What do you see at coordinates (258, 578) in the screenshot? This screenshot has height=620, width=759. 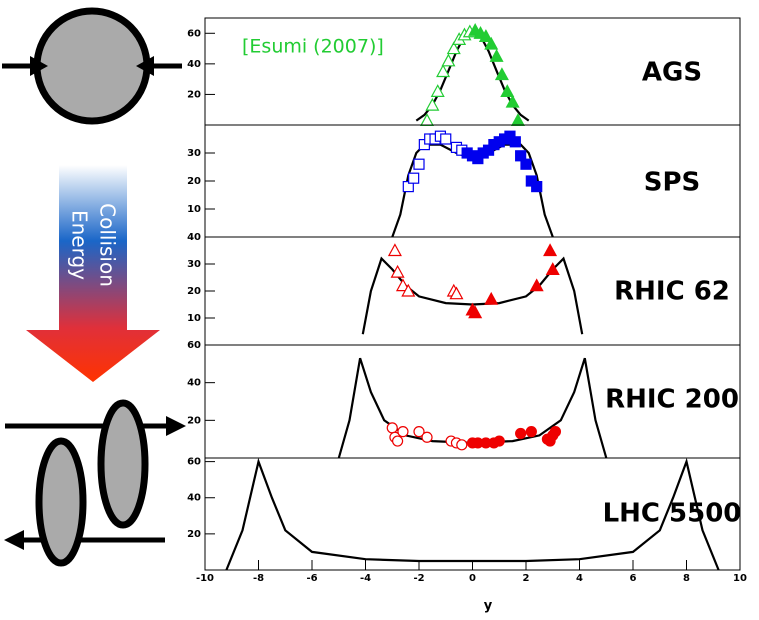 I see `x-tick-label: -8` at bounding box center [258, 578].